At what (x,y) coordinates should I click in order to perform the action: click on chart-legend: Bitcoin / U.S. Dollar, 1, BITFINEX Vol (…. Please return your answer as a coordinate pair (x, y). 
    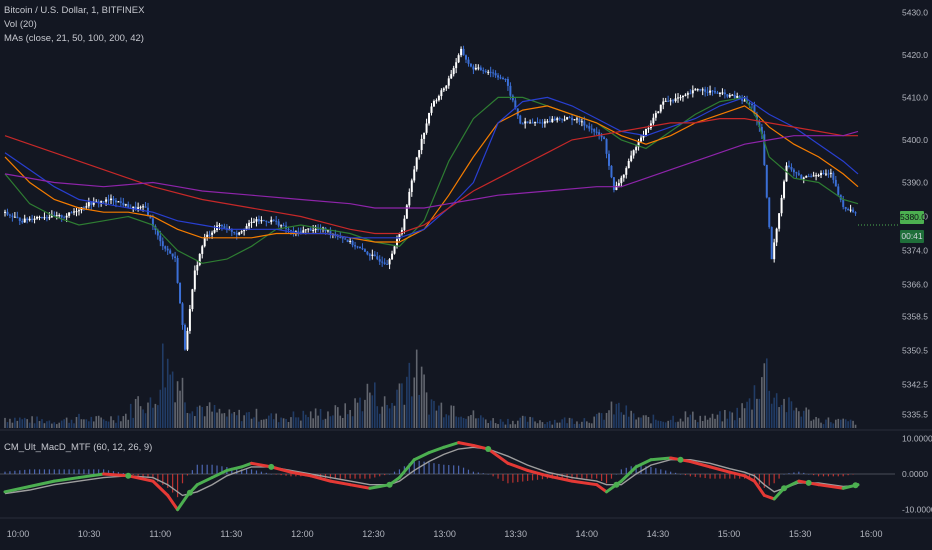
    Looking at the image, I should click on (74, 25).